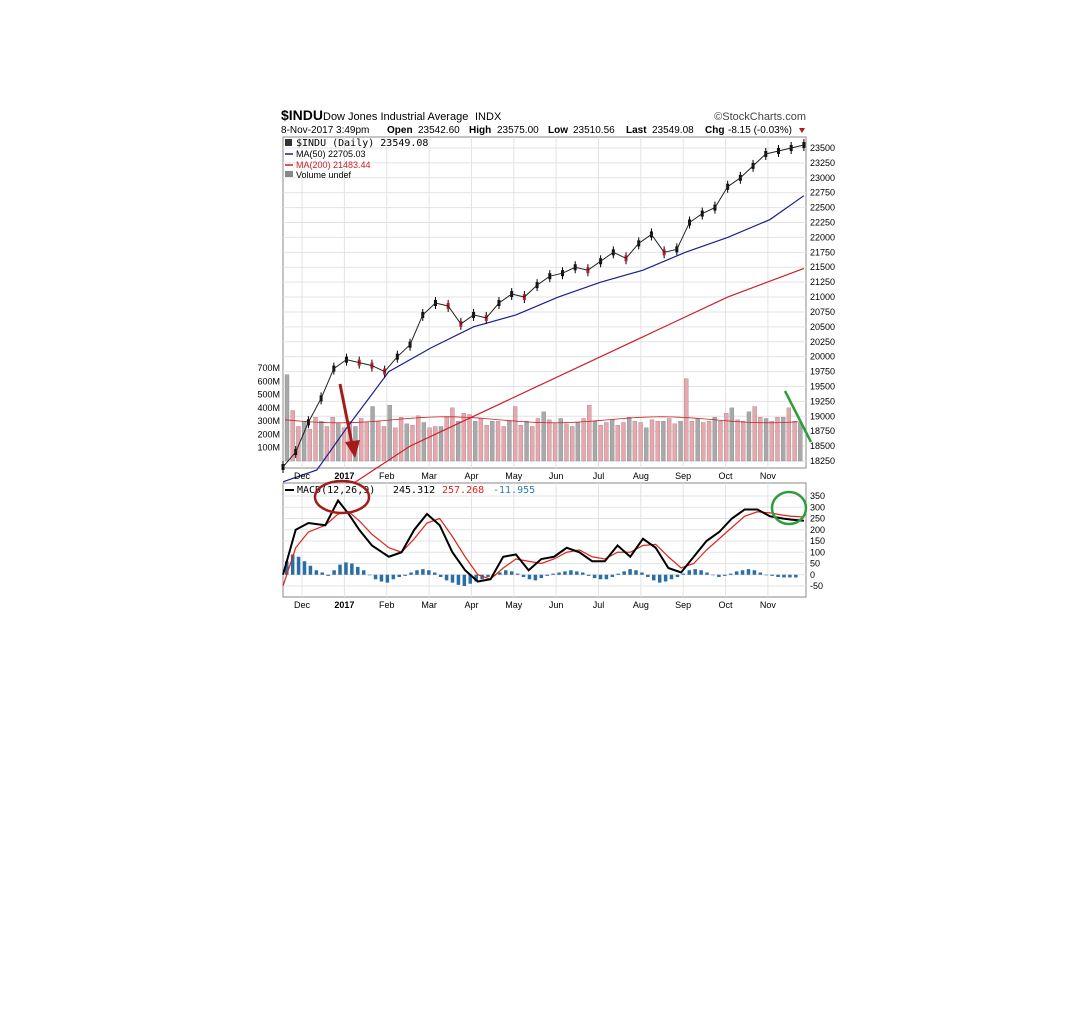 The image size is (1092, 1021). What do you see at coordinates (541, 420) in the screenshot?
I see `volume-ma-line` at bounding box center [541, 420].